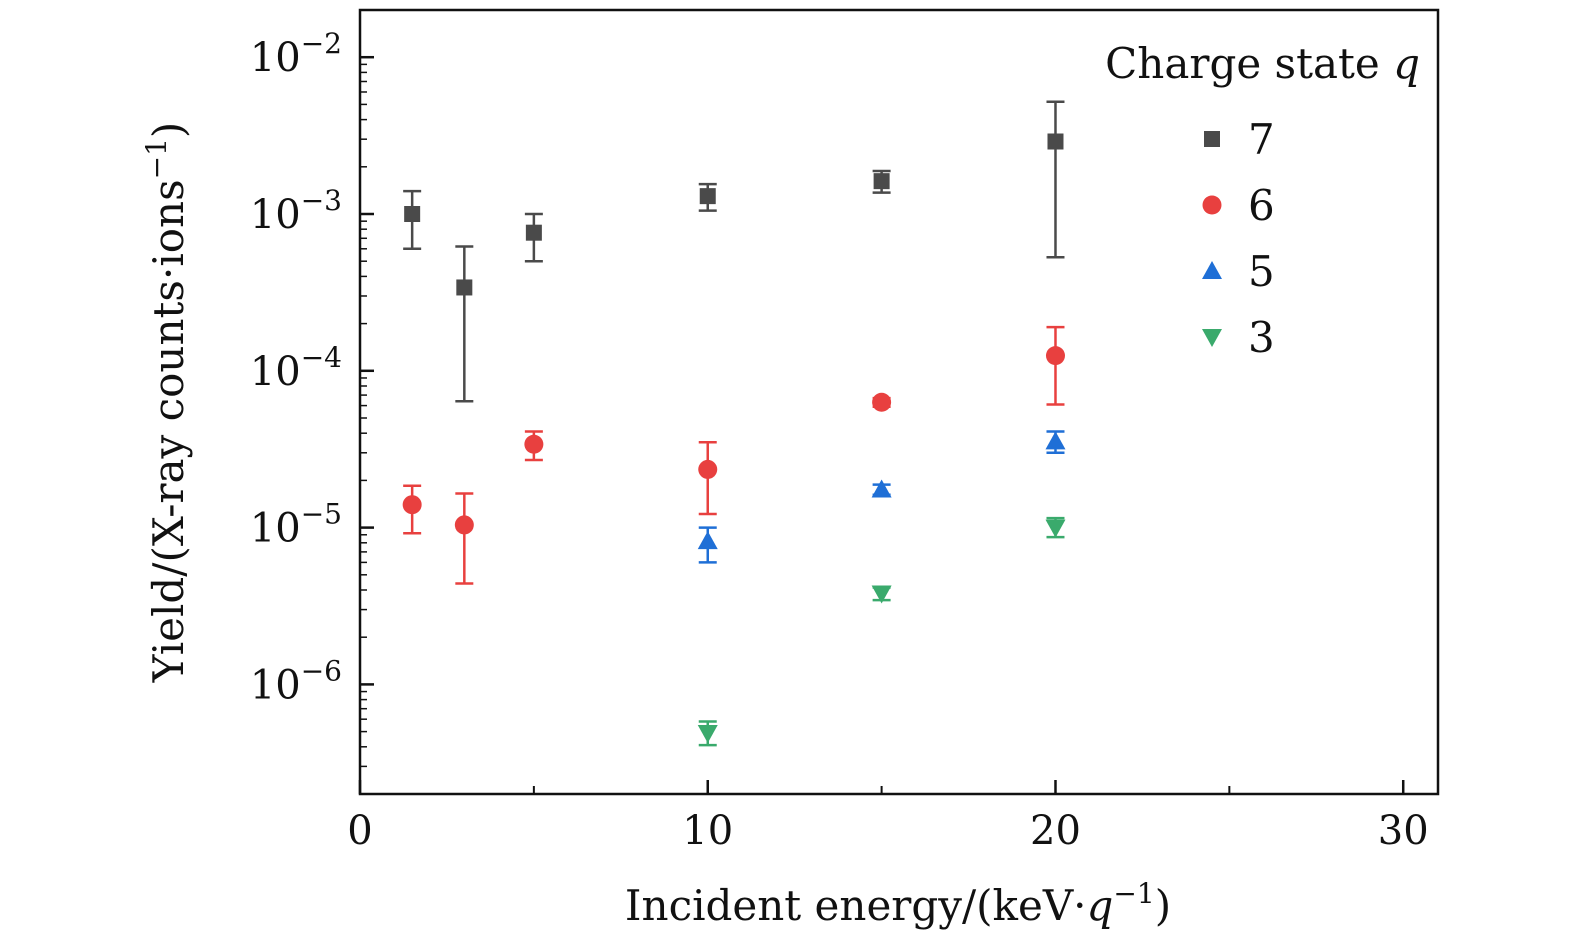 The width and height of the screenshot is (1575, 945). I want to click on x-axis-title: Incident energy/(keV·q−1), so click(898, 903).